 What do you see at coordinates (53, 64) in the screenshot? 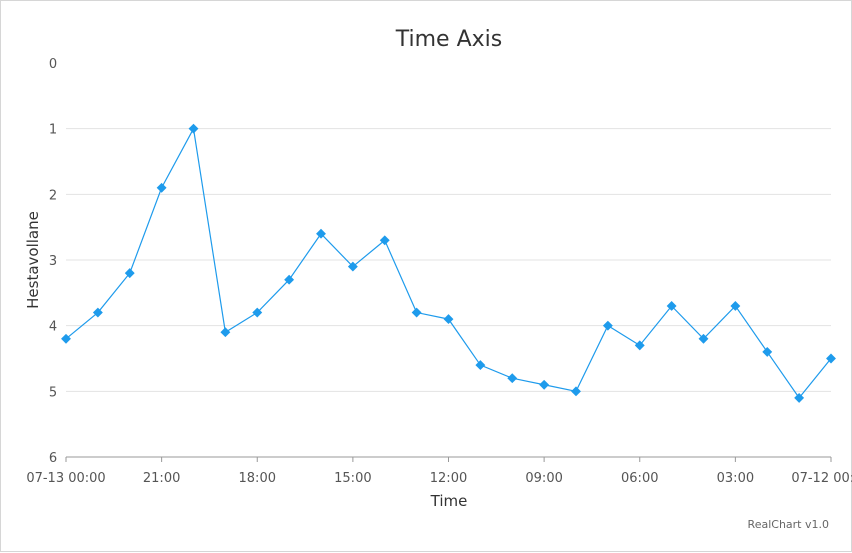
I see `y-tick-label: 0` at bounding box center [53, 64].